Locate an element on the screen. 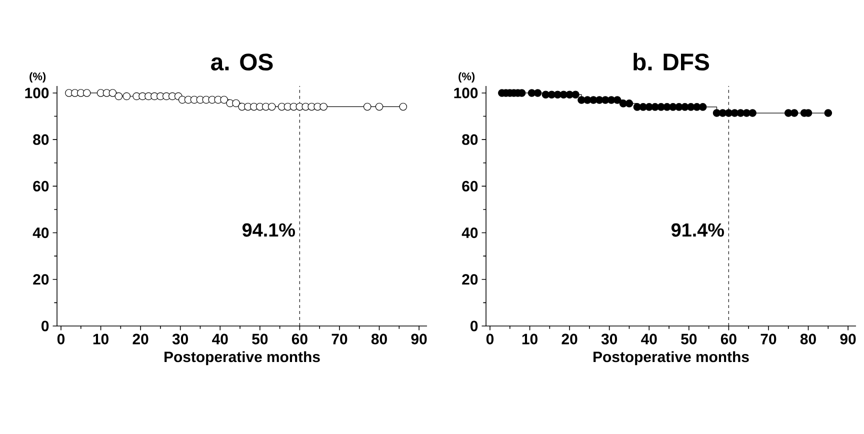 This screenshot has width=864, height=434. annotation: 94.1% is located at coordinates (268, 230).